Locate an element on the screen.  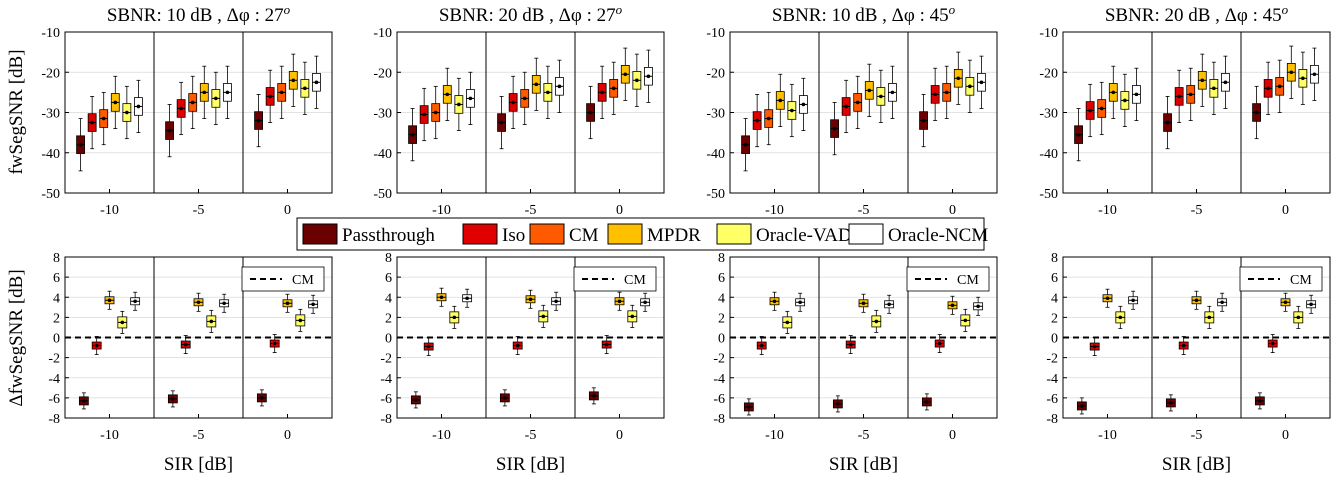
panel-title: SBNR: 20 dB , Δφ : 45o is located at coordinates (1197, 14).